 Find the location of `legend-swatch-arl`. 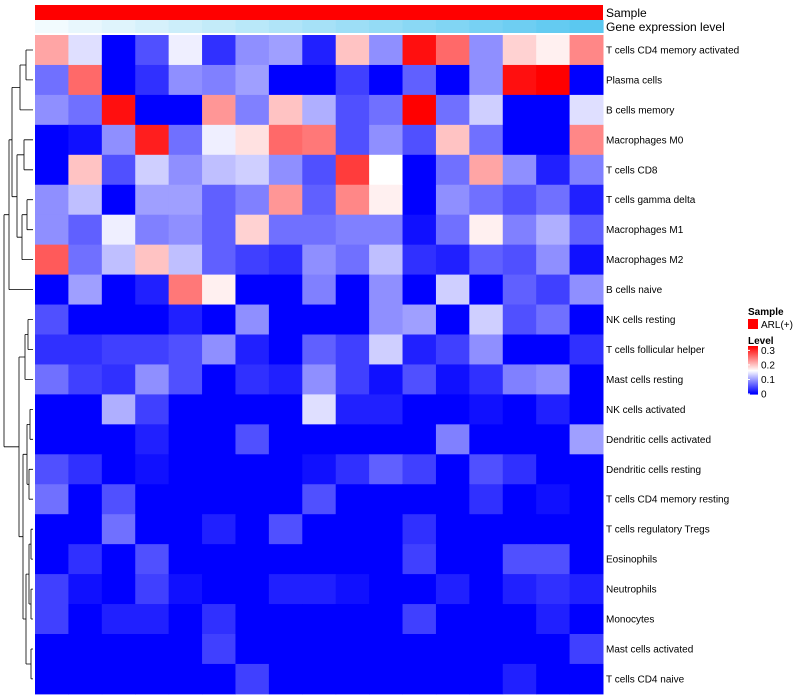

legend-swatch-arl is located at coordinates (753, 324).